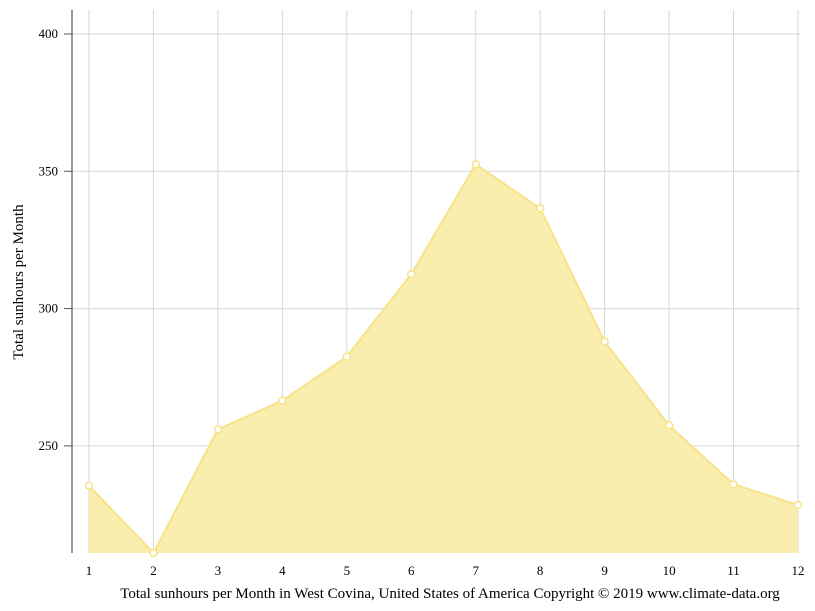  What do you see at coordinates (669, 570) in the screenshot?
I see `x-tick-label-10: 10` at bounding box center [669, 570].